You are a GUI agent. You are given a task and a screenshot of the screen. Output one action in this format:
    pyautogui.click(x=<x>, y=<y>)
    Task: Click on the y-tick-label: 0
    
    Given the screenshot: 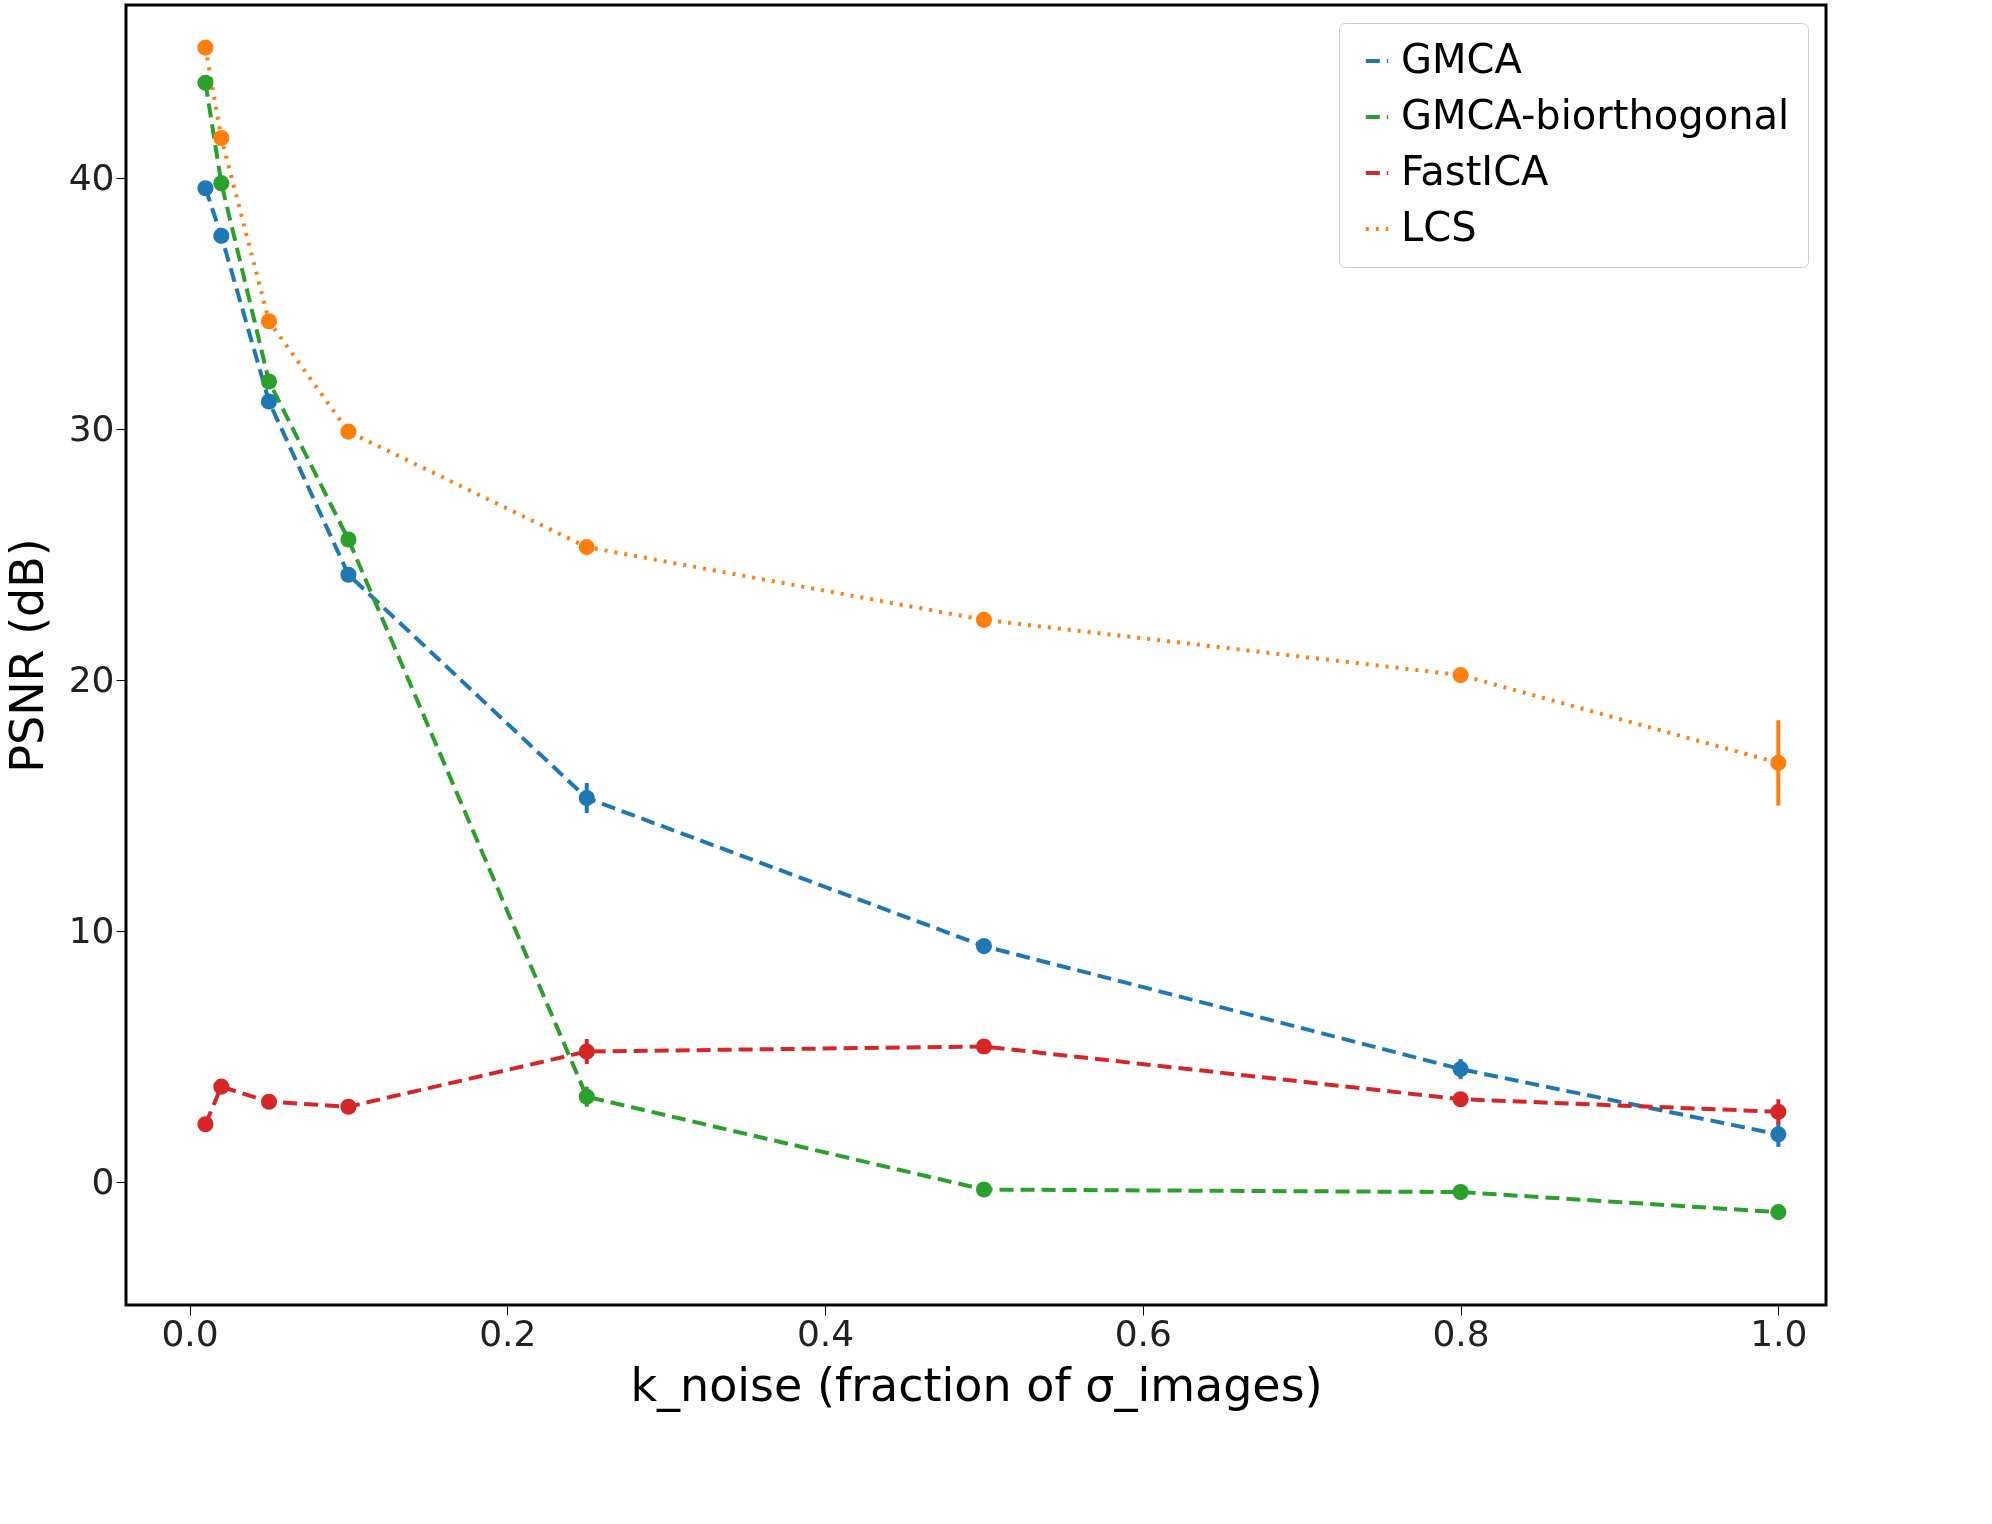 What is the action you would take?
    pyautogui.click(x=103, y=1181)
    